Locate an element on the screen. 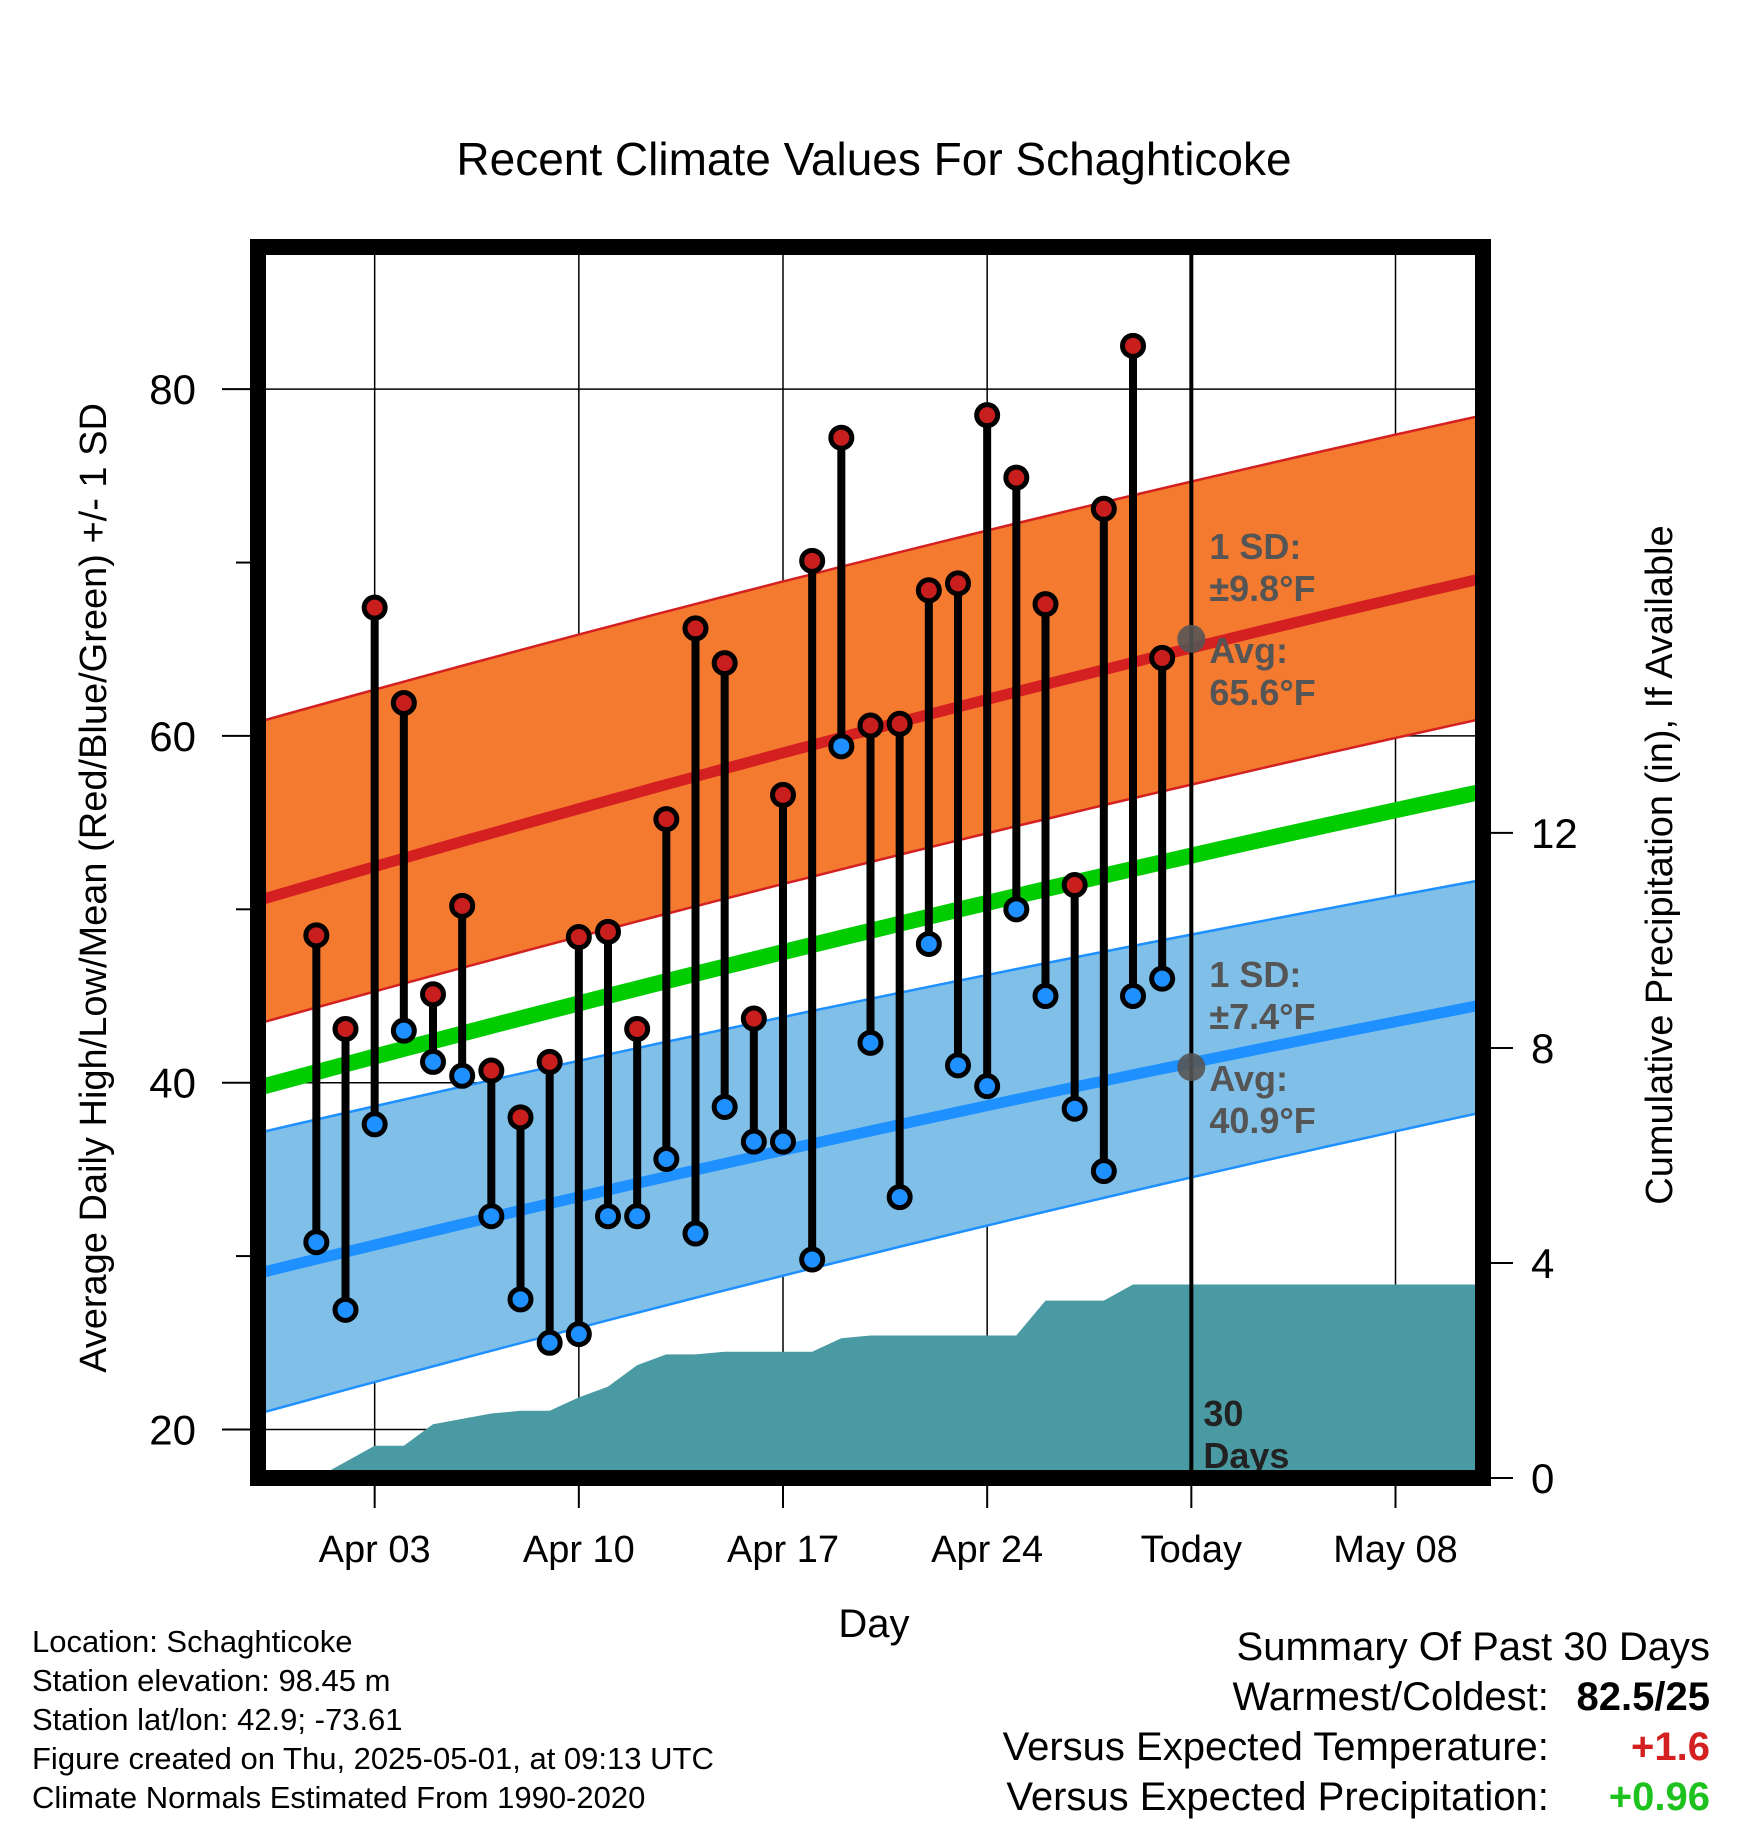 The image size is (1748, 1828). warmest-coldest-value: 82.5/25 is located at coordinates (1643, 1697).